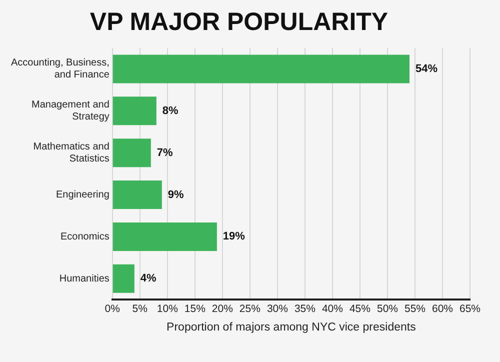 This screenshot has width=500, height=362. What do you see at coordinates (291, 327) in the screenshot?
I see `x-axis-title: Proportion of majors among NYC vice presidents` at bounding box center [291, 327].